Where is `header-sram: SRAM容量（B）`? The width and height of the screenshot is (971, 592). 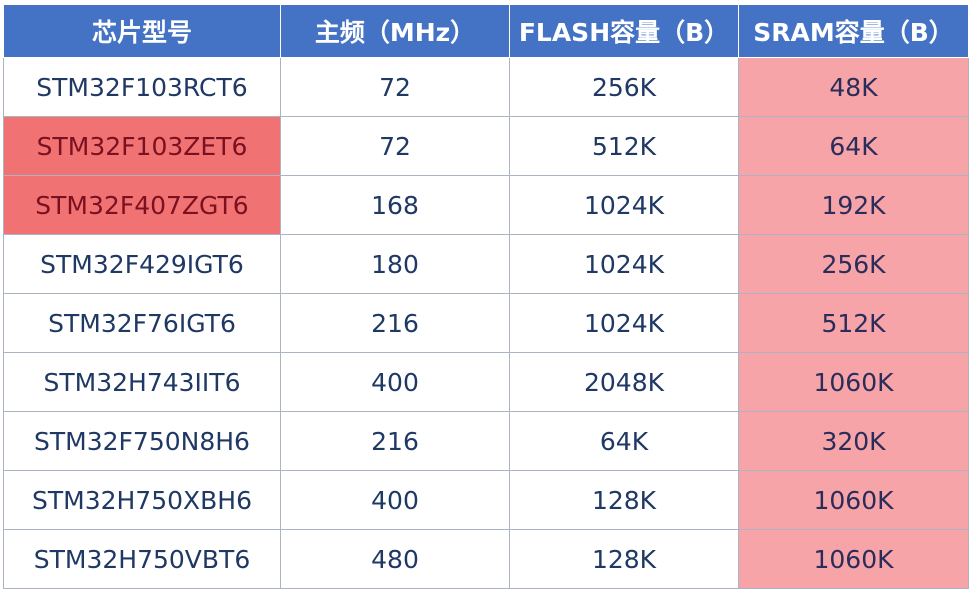
header-sram: SRAM容量（B） is located at coordinates (853, 31).